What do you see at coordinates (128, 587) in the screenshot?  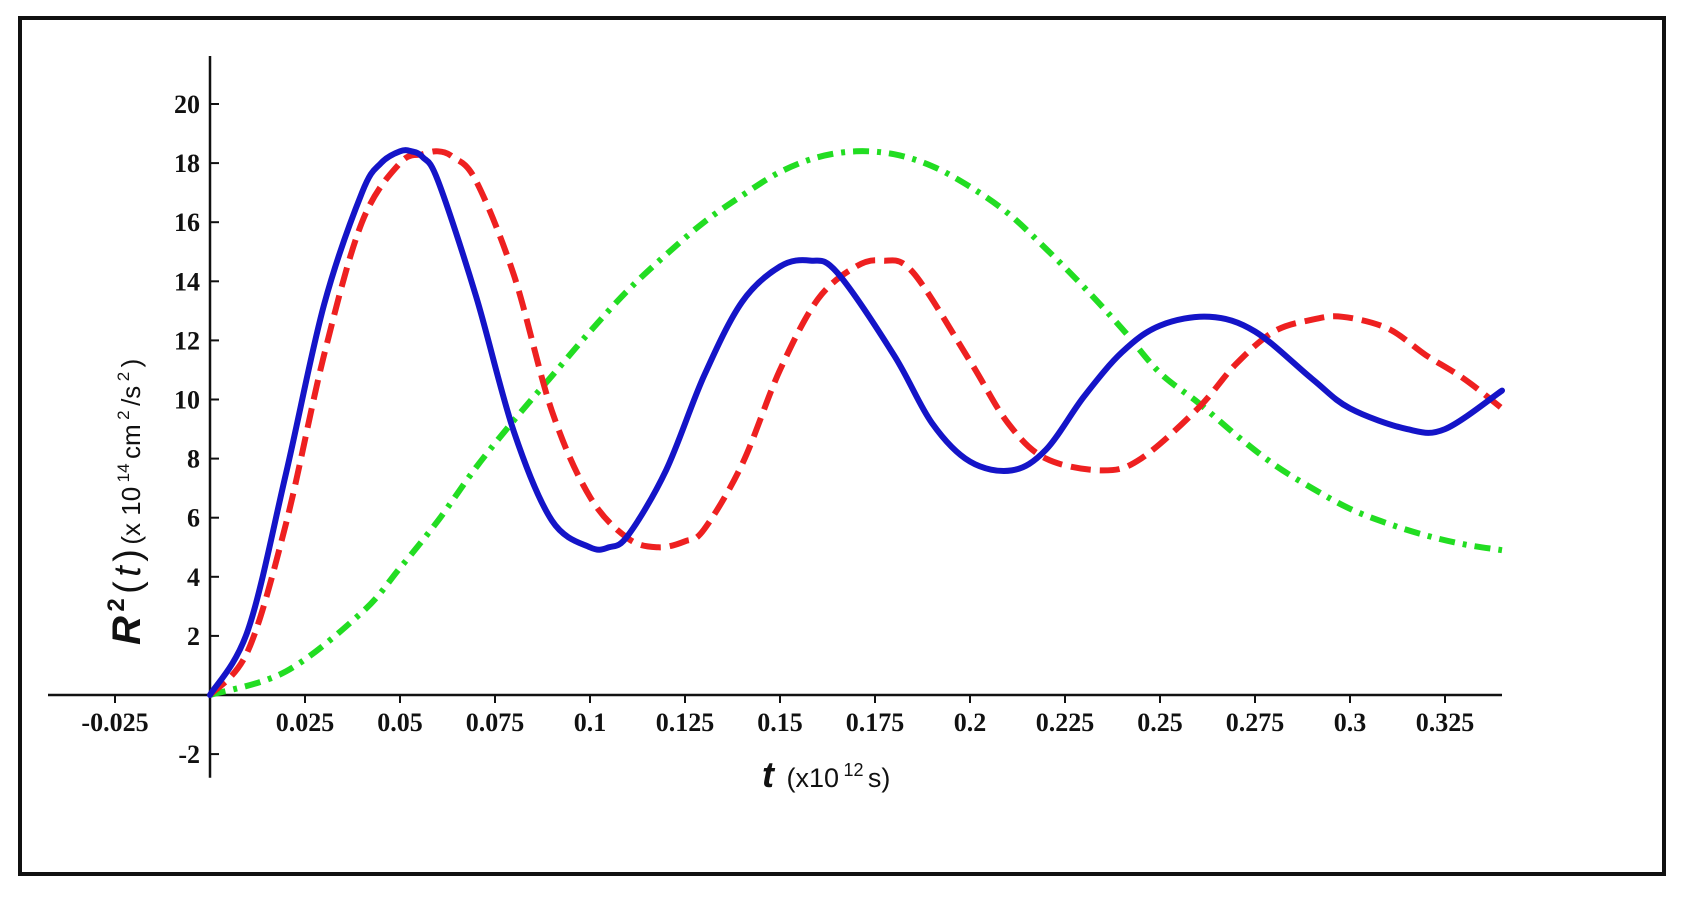 I see `y-axis-arg-open: (` at bounding box center [128, 587].